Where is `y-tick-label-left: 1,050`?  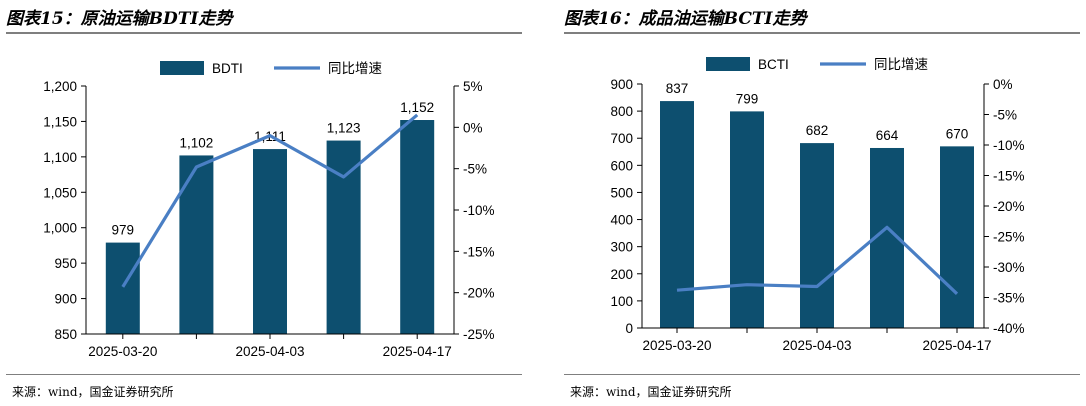 y-tick-label-left: 1,050 is located at coordinates (60, 192).